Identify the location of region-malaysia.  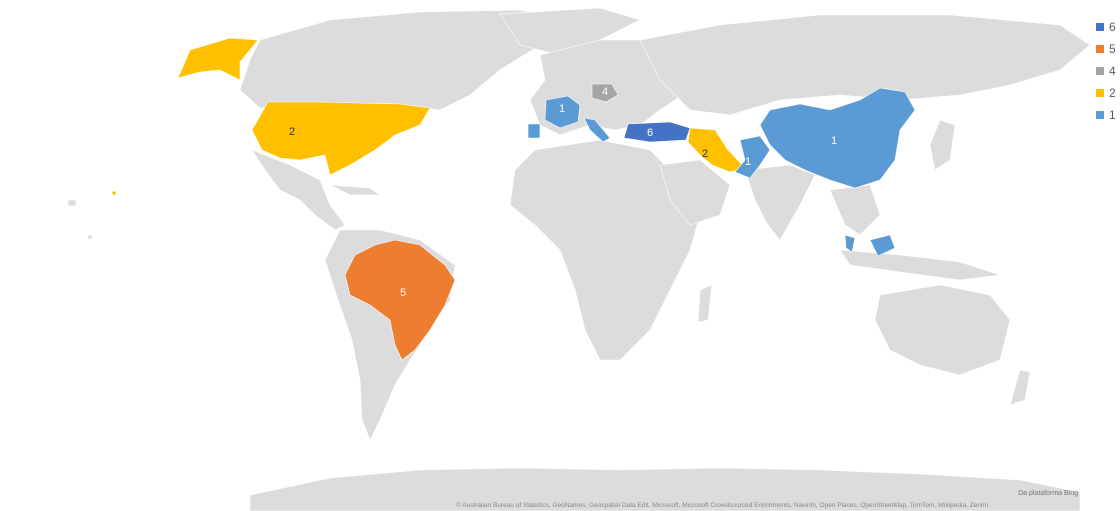
(870, 245).